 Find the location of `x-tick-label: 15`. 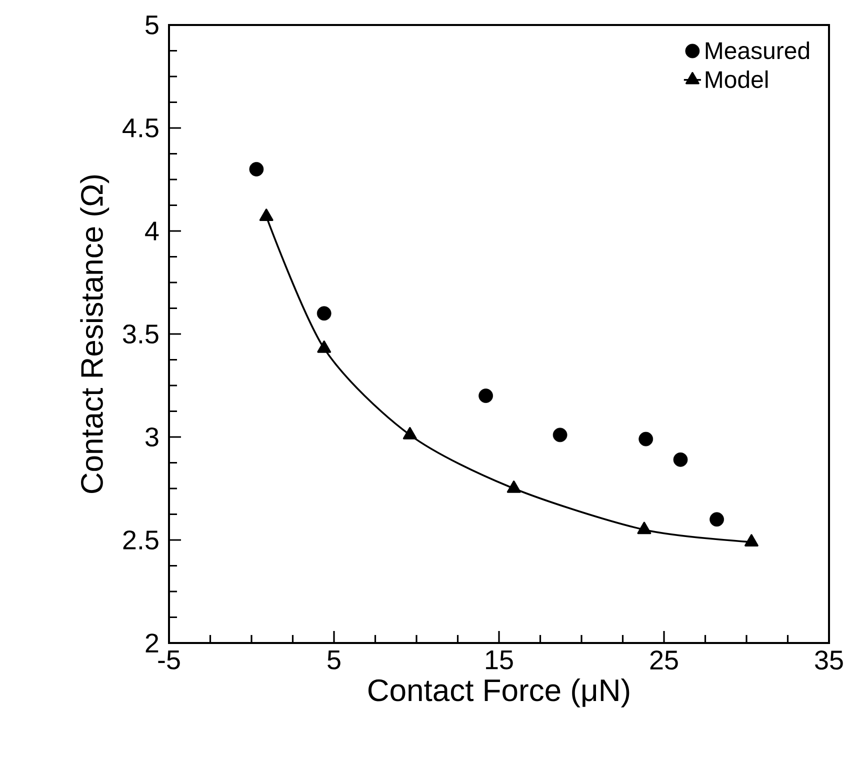

x-tick-label: 15 is located at coordinates (499, 660).